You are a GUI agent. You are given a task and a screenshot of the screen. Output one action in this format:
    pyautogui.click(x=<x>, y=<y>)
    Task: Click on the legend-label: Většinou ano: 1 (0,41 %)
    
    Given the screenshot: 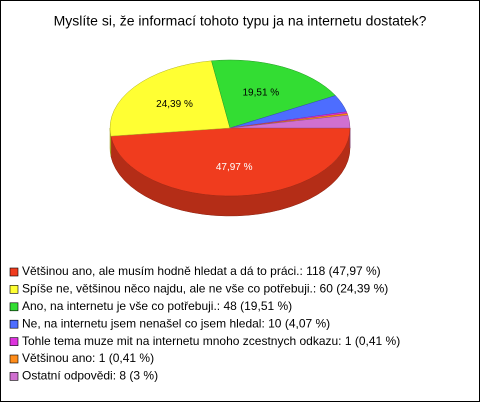 What is the action you would take?
    pyautogui.click(x=88, y=358)
    